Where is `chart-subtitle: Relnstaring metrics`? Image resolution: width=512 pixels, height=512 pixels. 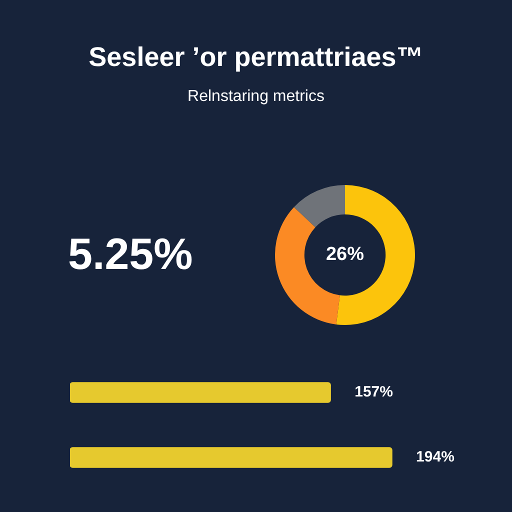 chart-subtitle: Relnstaring metrics is located at coordinates (256, 97).